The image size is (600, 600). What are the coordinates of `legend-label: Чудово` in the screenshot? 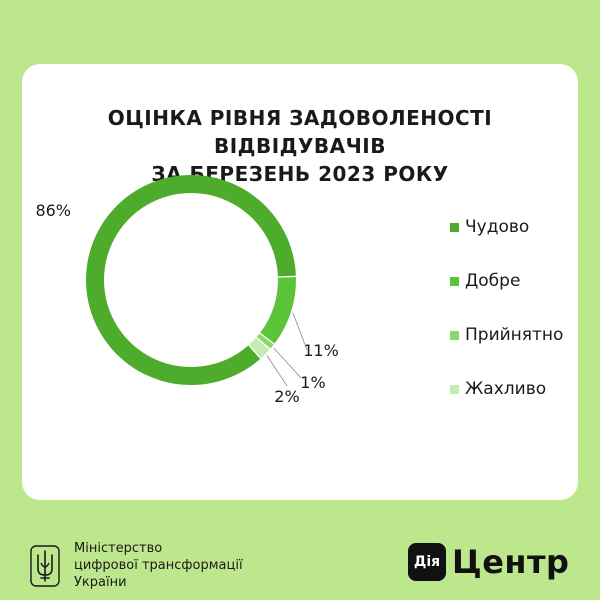 It's located at (497, 227).